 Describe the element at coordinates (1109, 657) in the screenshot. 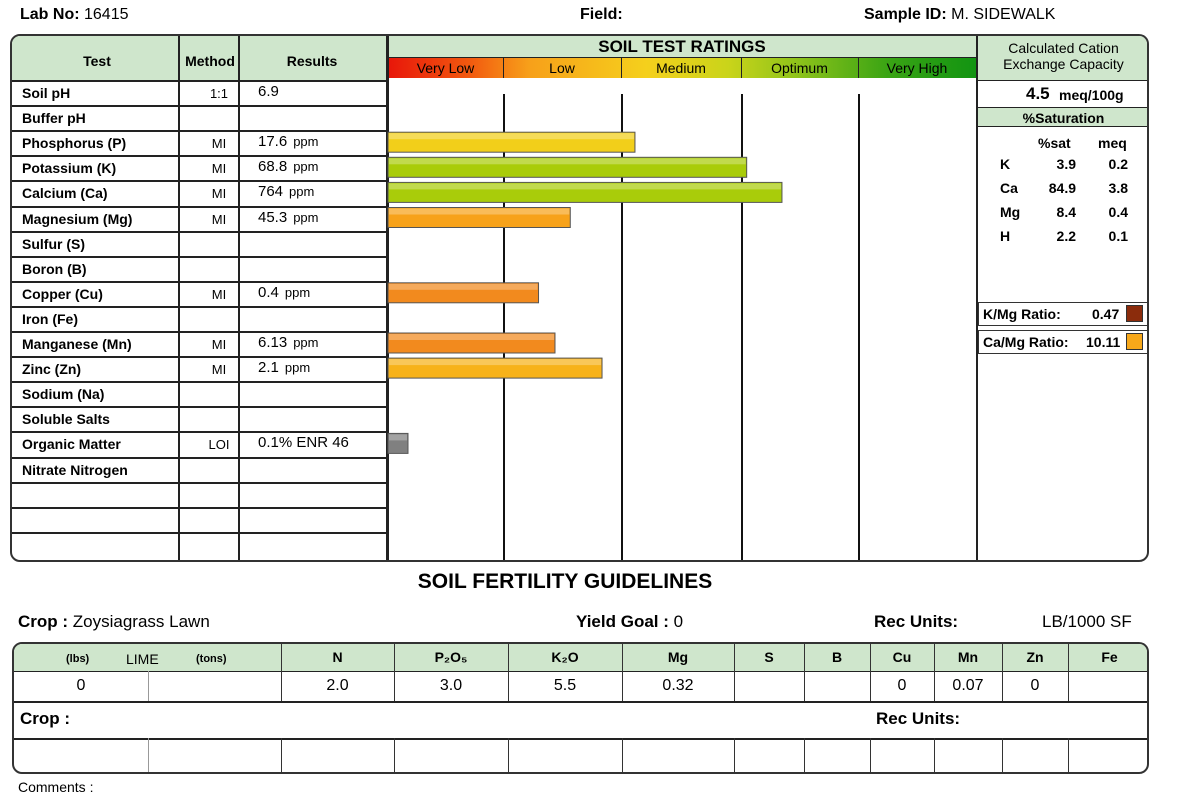

I see `nutrient-header: Fe` at that location.